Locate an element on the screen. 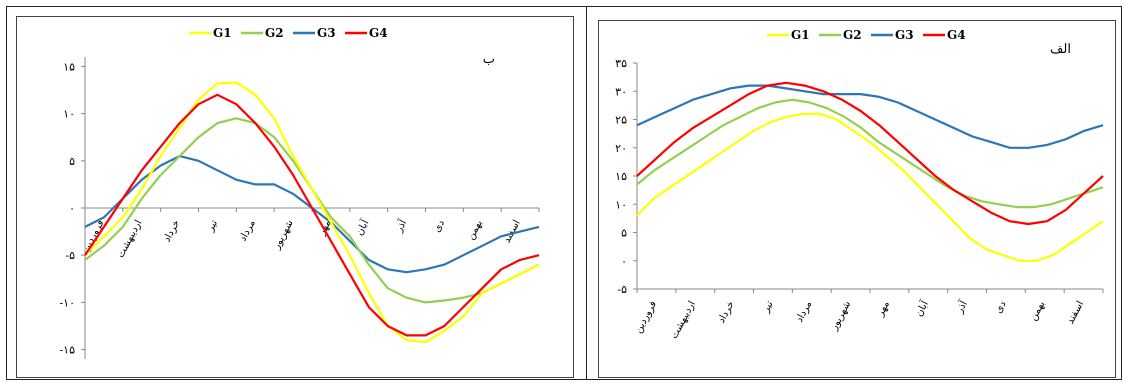 This screenshot has width=1128, height=386. y-tick-label: ۳۰ is located at coordinates (621, 91).